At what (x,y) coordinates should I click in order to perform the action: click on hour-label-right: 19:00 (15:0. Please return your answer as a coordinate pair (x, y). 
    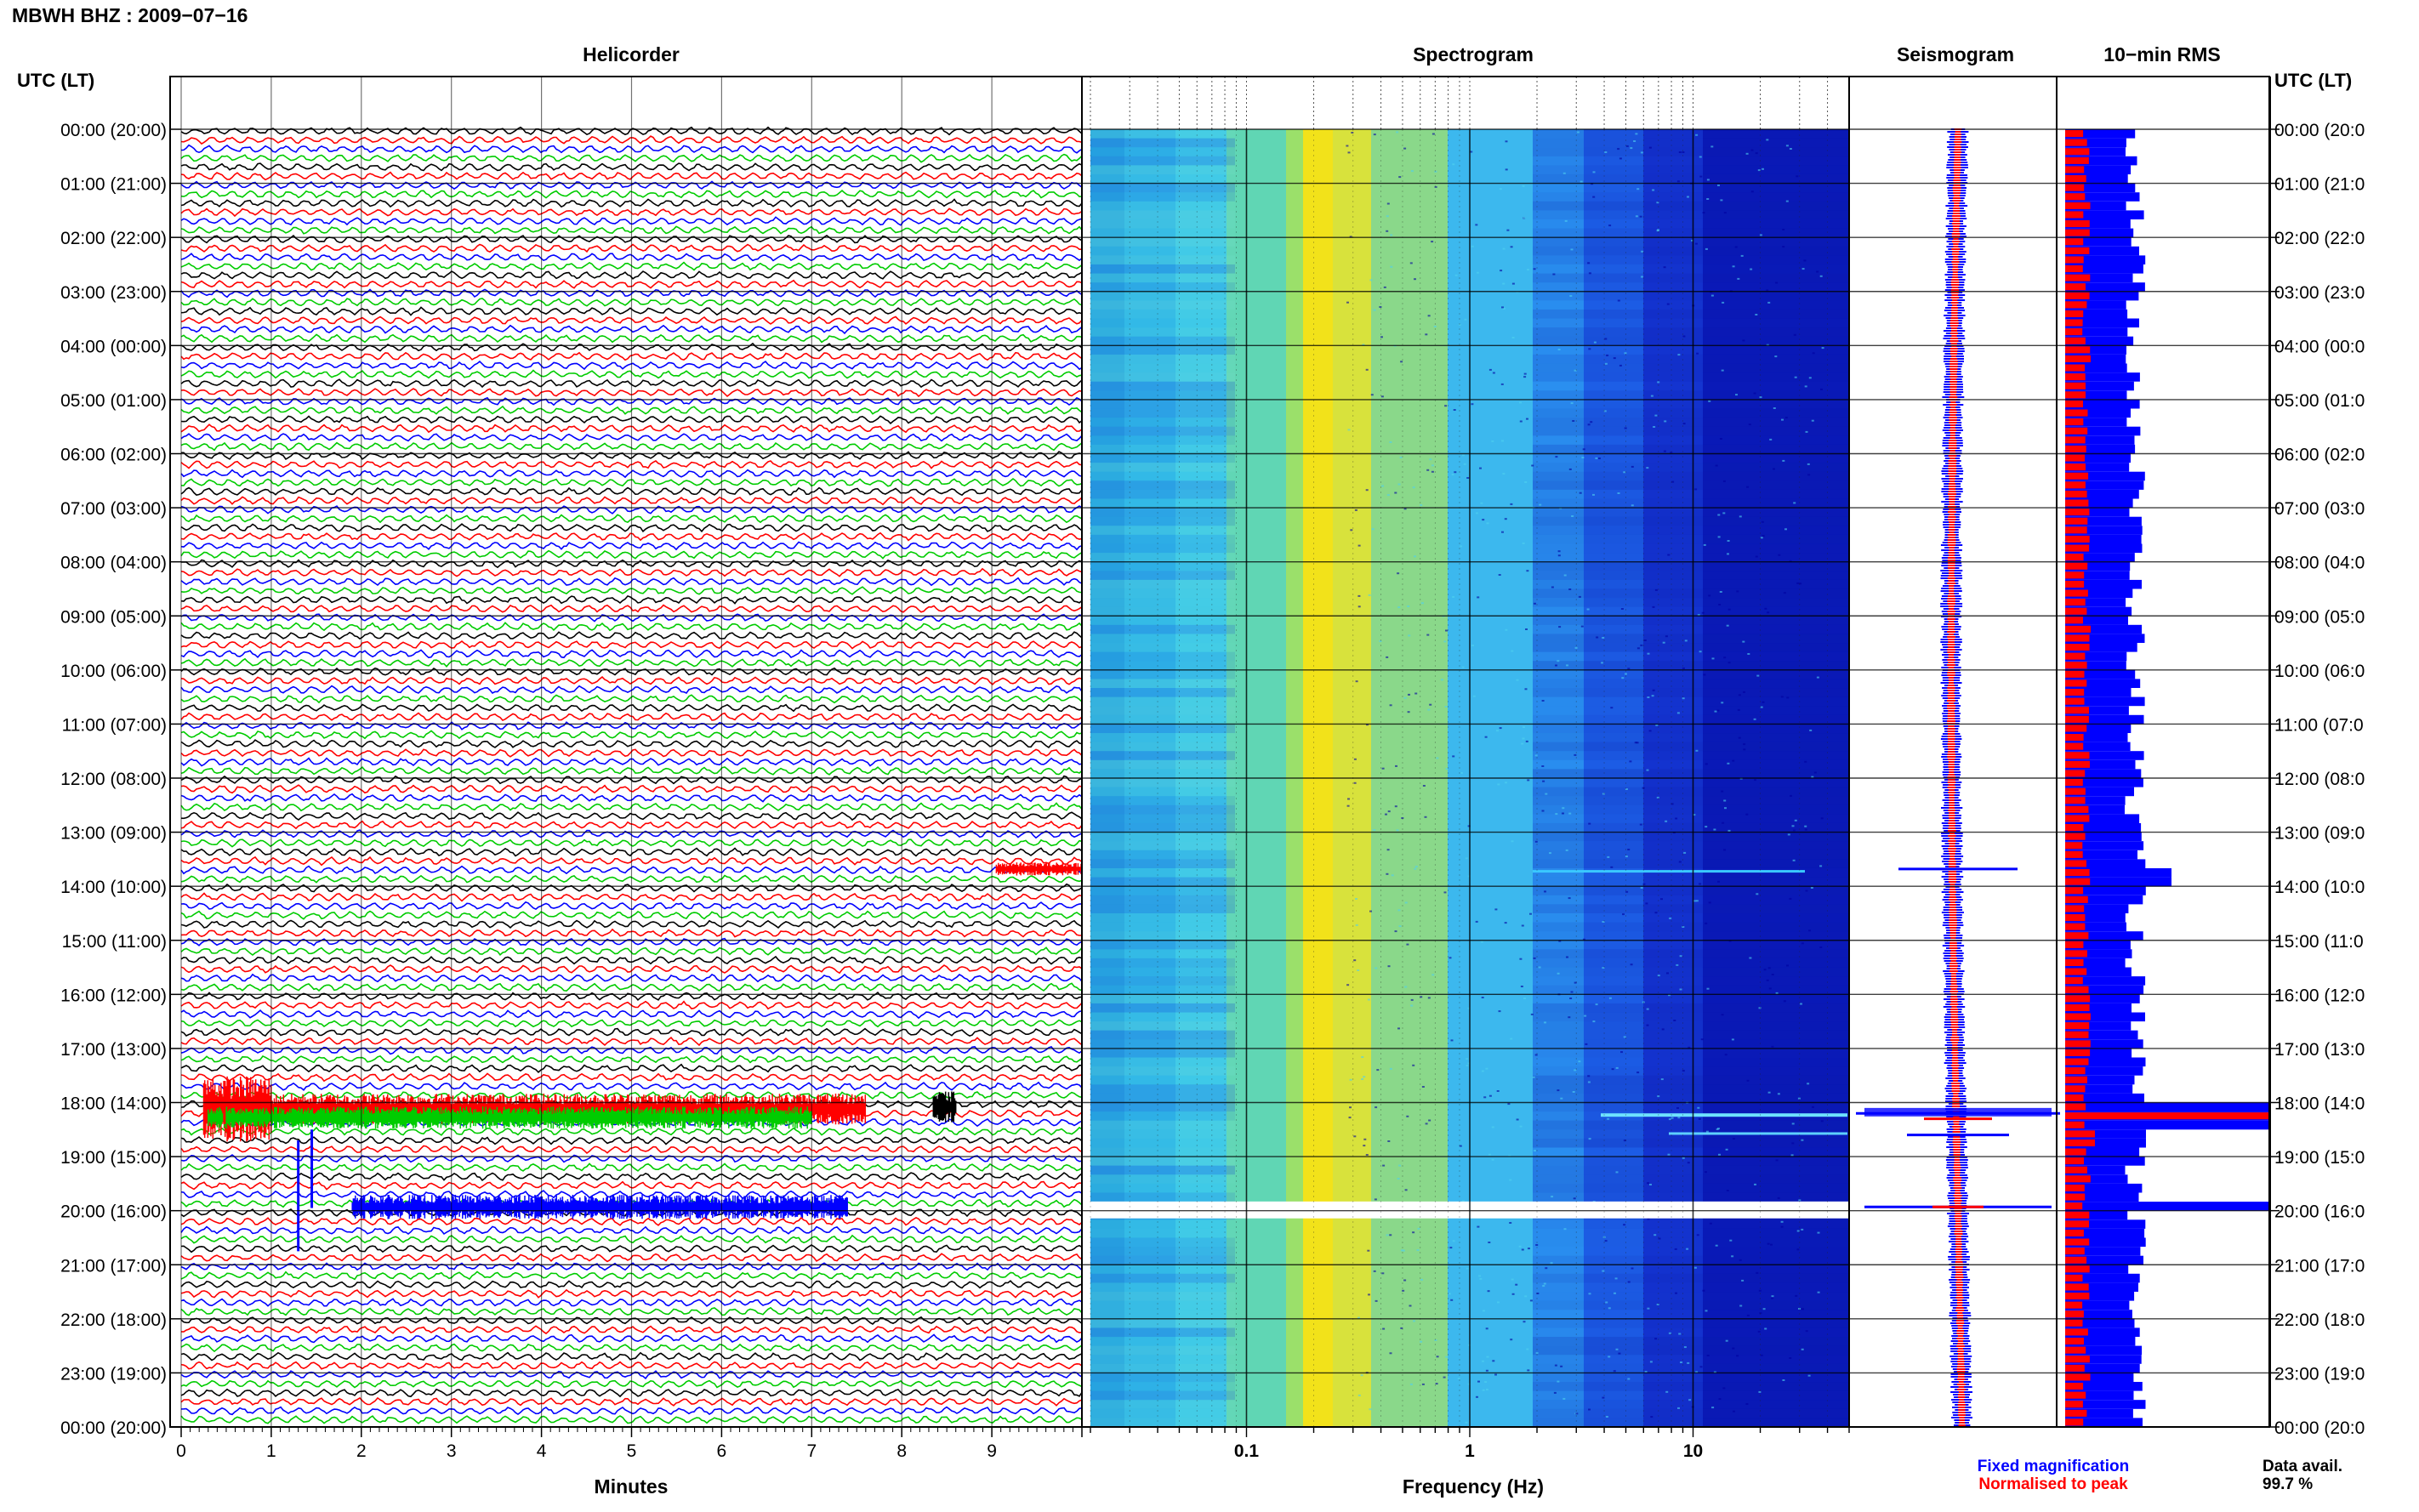
    Looking at the image, I should click on (2319, 1158).